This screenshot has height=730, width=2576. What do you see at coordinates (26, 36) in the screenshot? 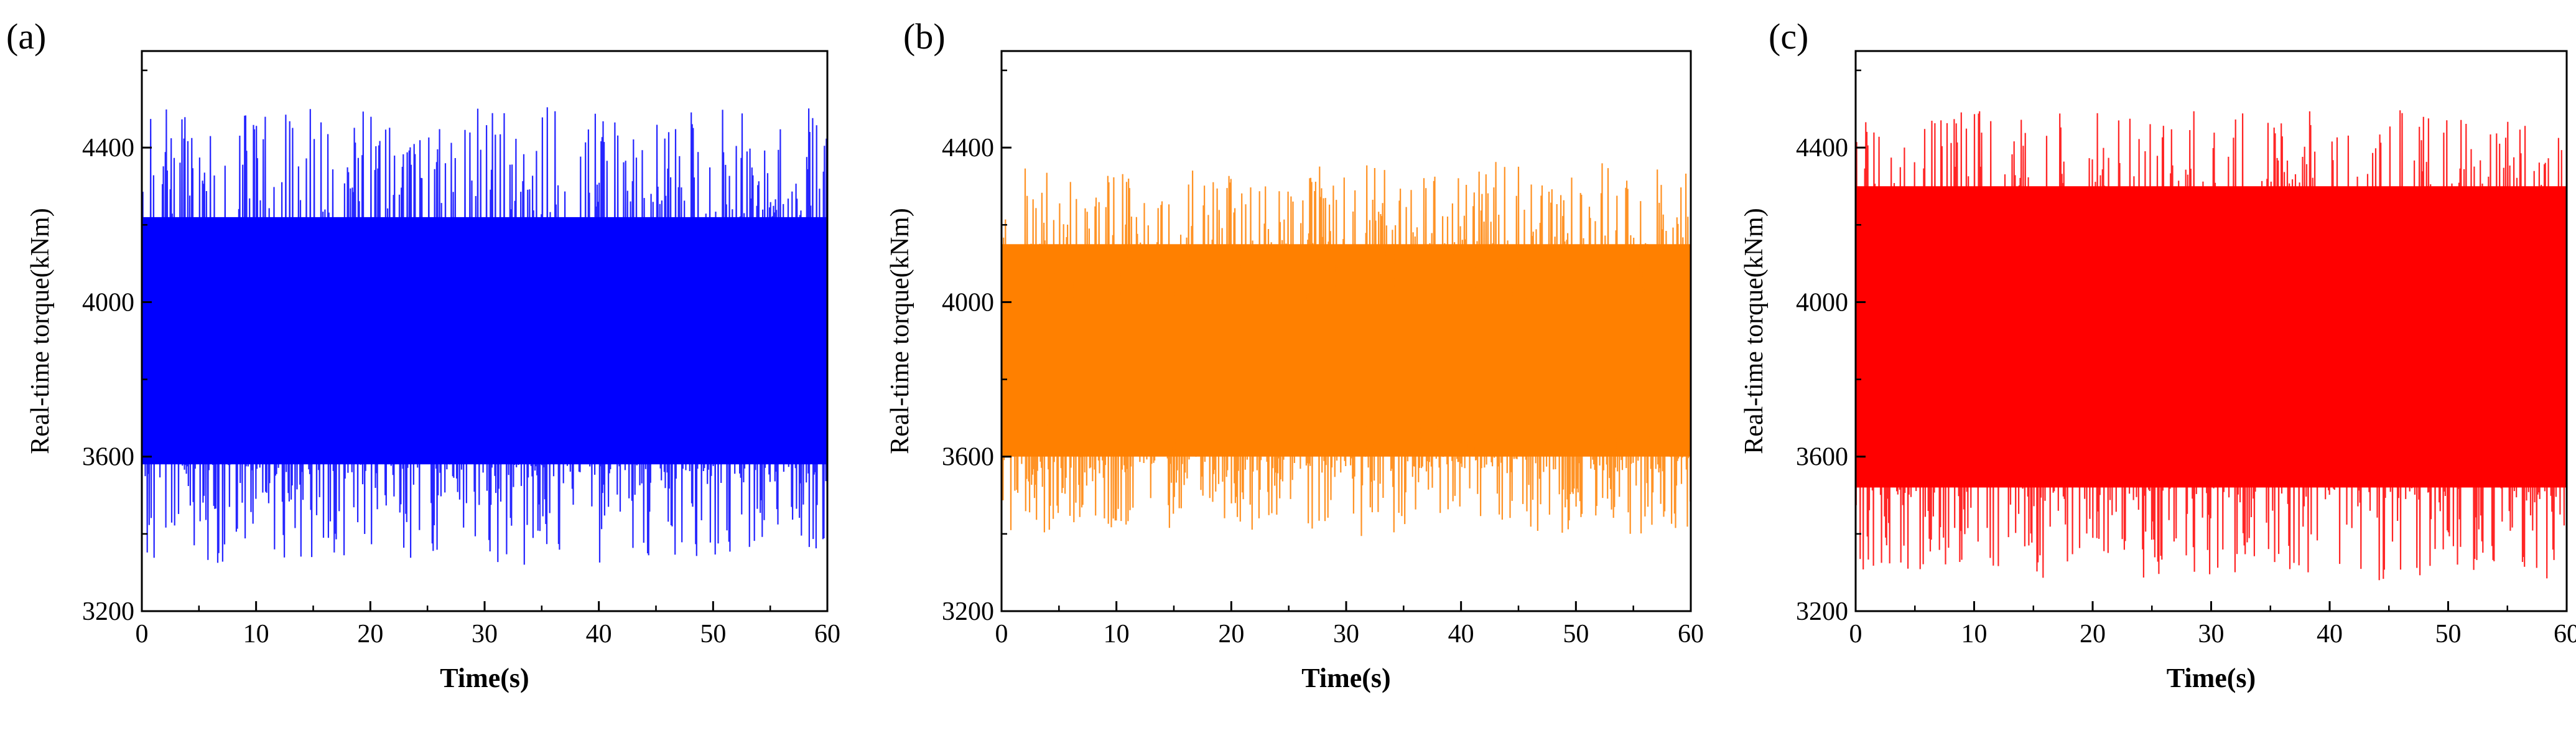
I see `panel-label: (a)` at bounding box center [26, 36].